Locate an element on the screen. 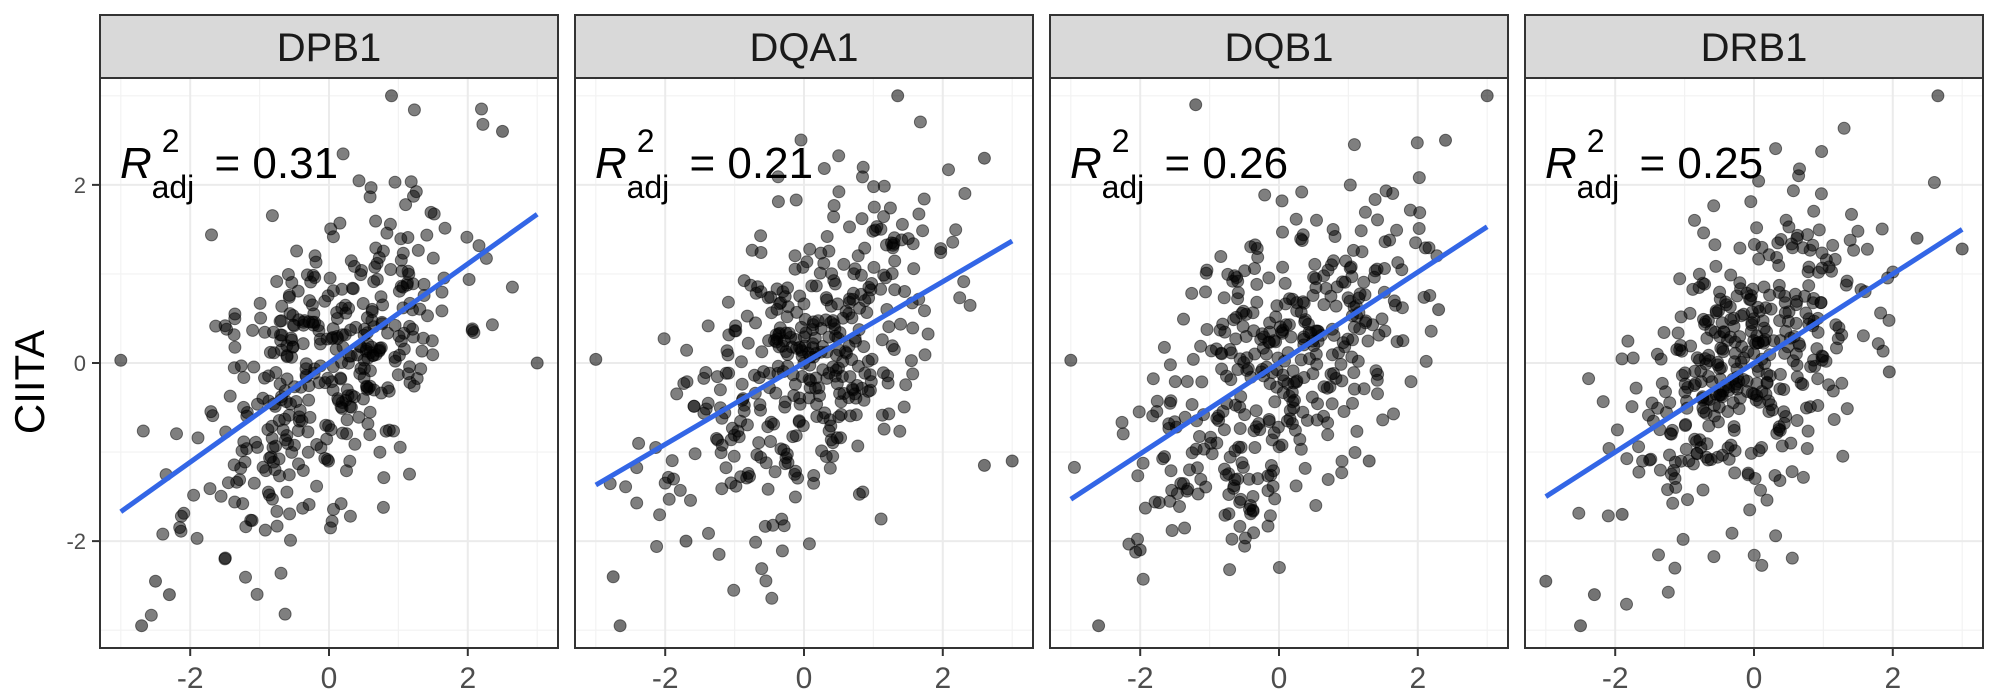  r2-annotation: R 2 adj = 0.21 is located at coordinates (704, 164).